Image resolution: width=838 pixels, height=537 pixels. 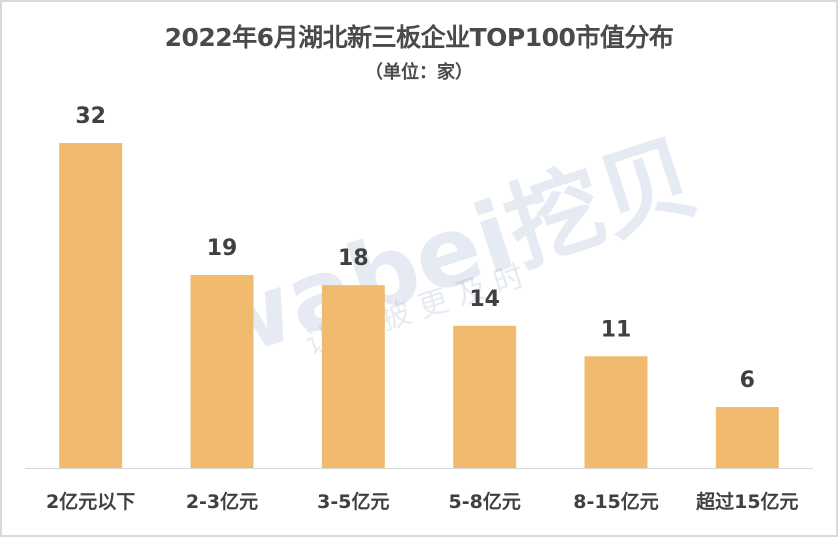 I want to click on x-tick-label: 5-8亿元, so click(x=485, y=501).